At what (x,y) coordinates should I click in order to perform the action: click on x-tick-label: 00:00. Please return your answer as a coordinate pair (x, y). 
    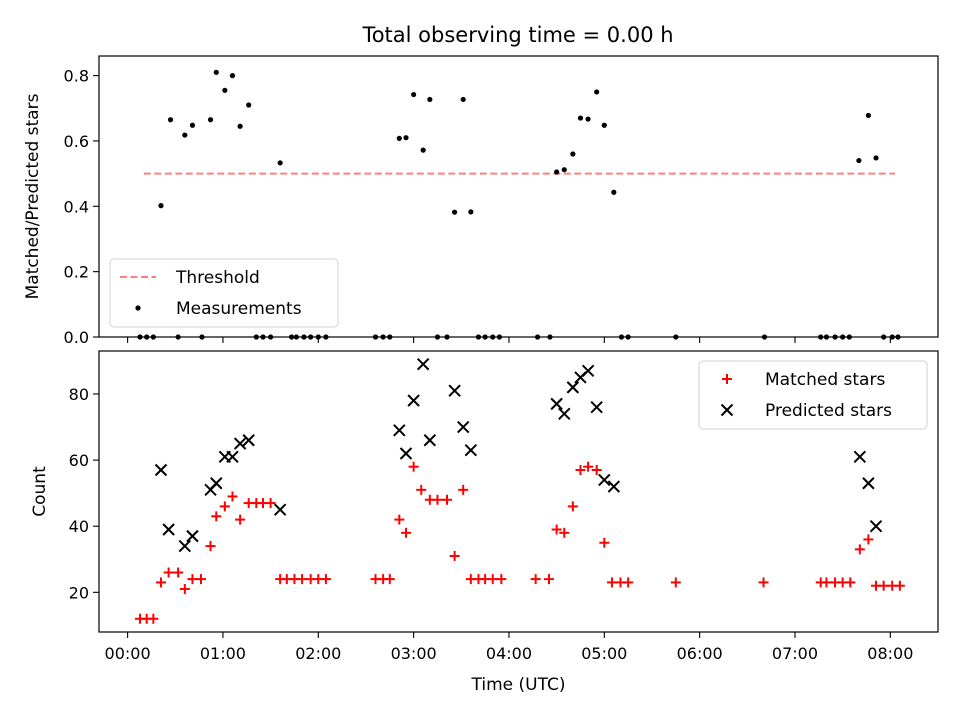
    Looking at the image, I should click on (128, 653).